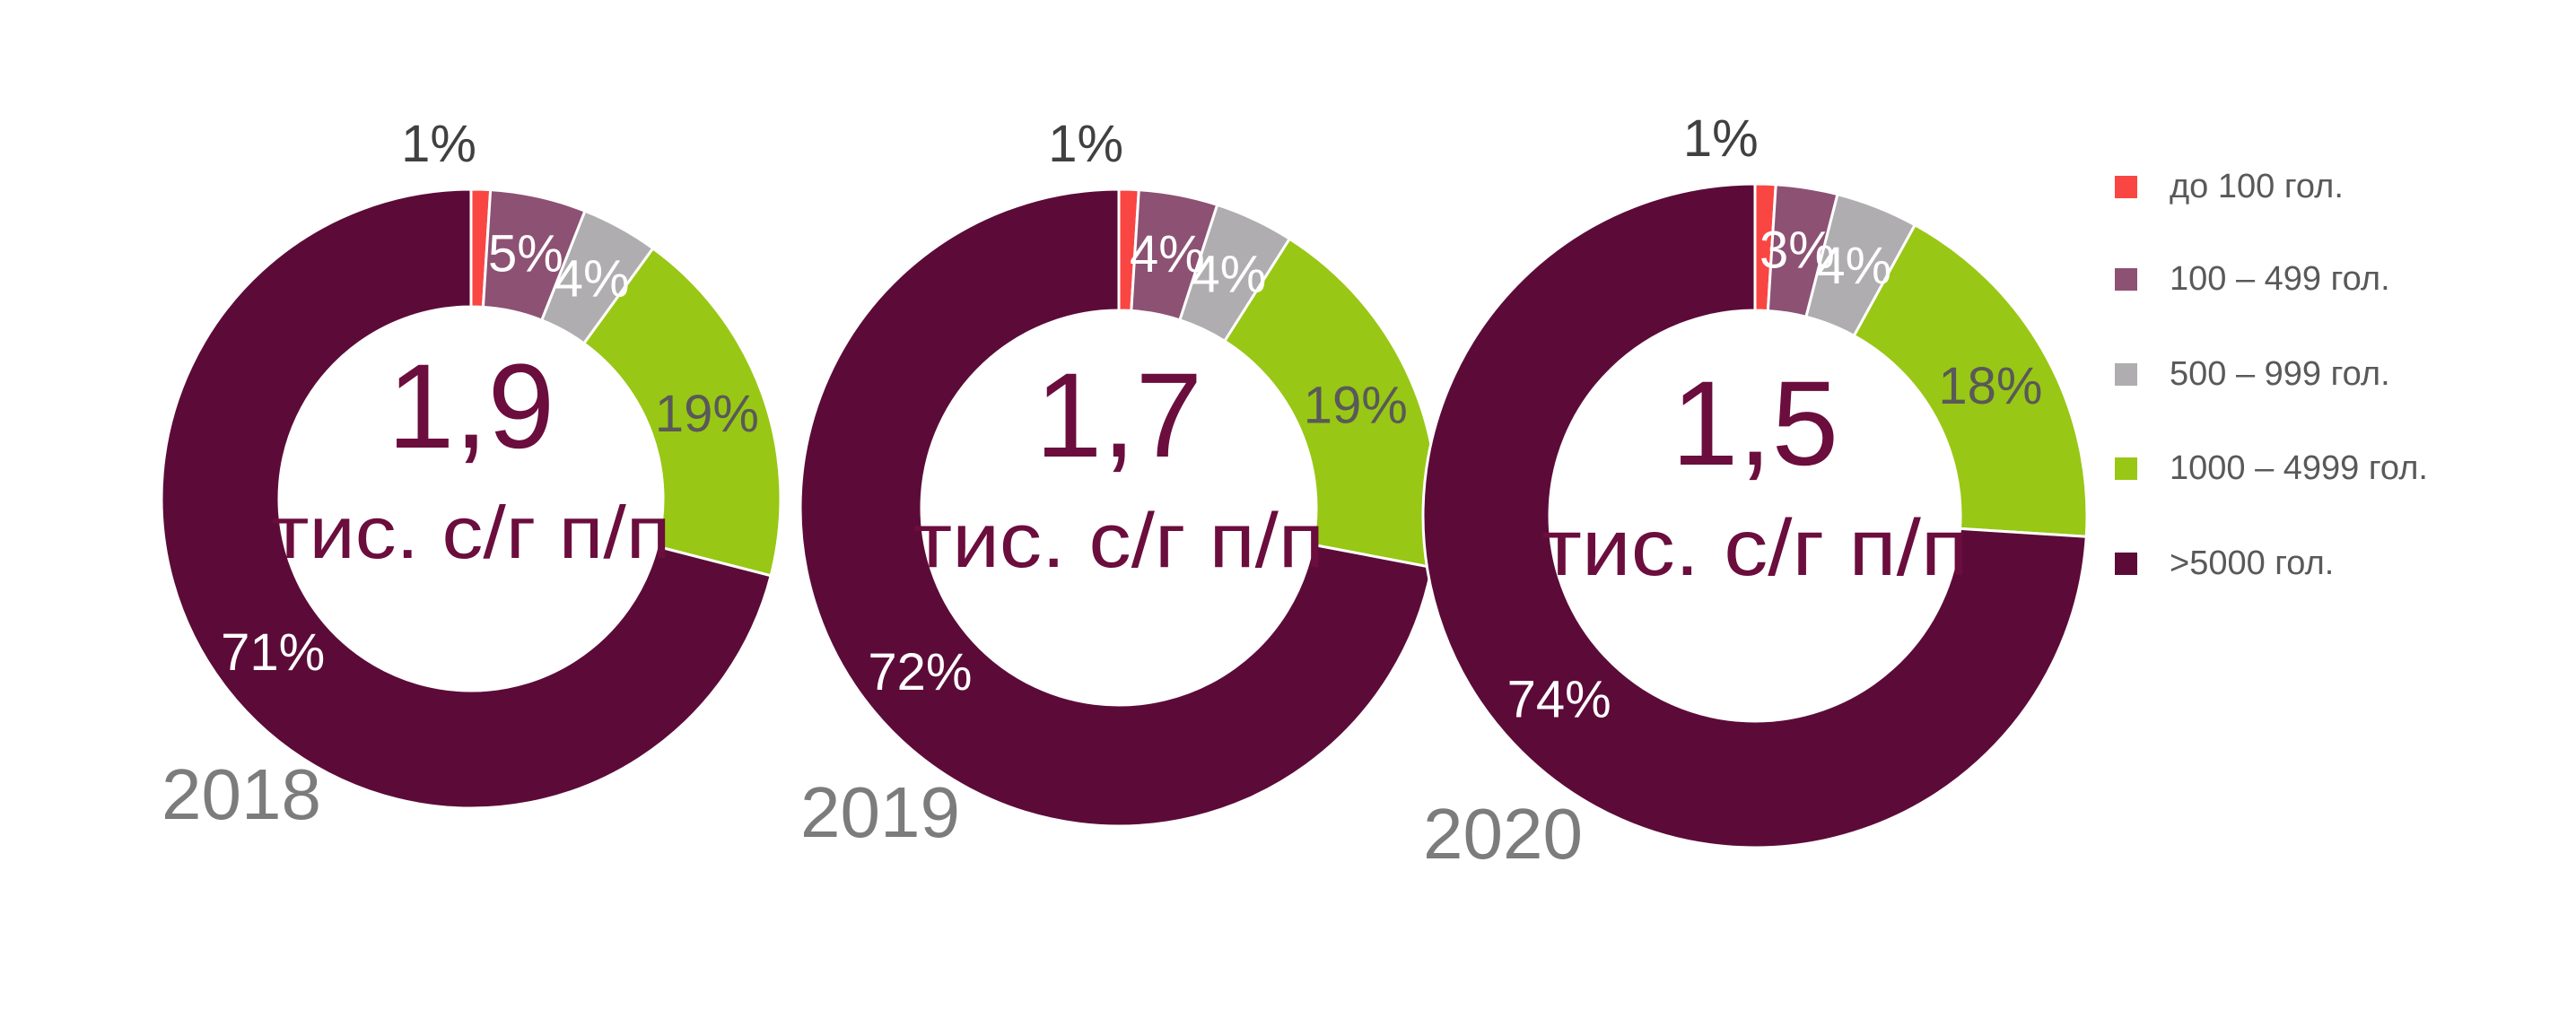 The width and height of the screenshot is (2576, 1036). Describe the element at coordinates (1356, 405) in the screenshot. I see `slice-percent-label-2019-3: 19%` at that location.